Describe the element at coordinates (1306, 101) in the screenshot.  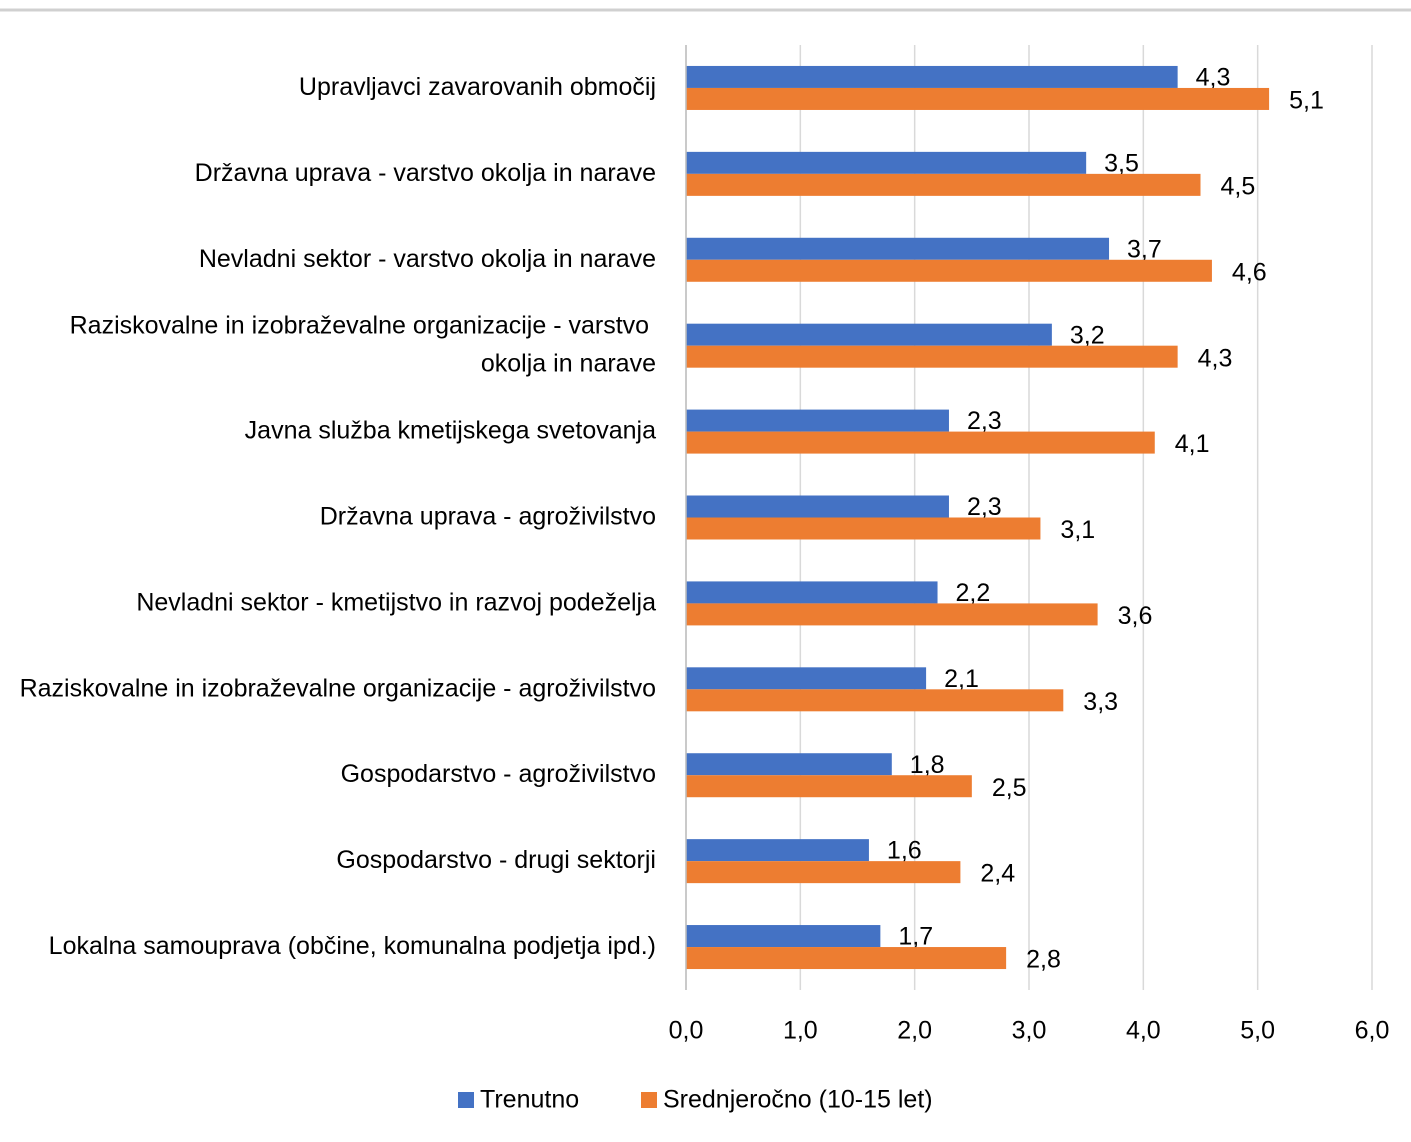
I see `data-label: 5,1` at that location.